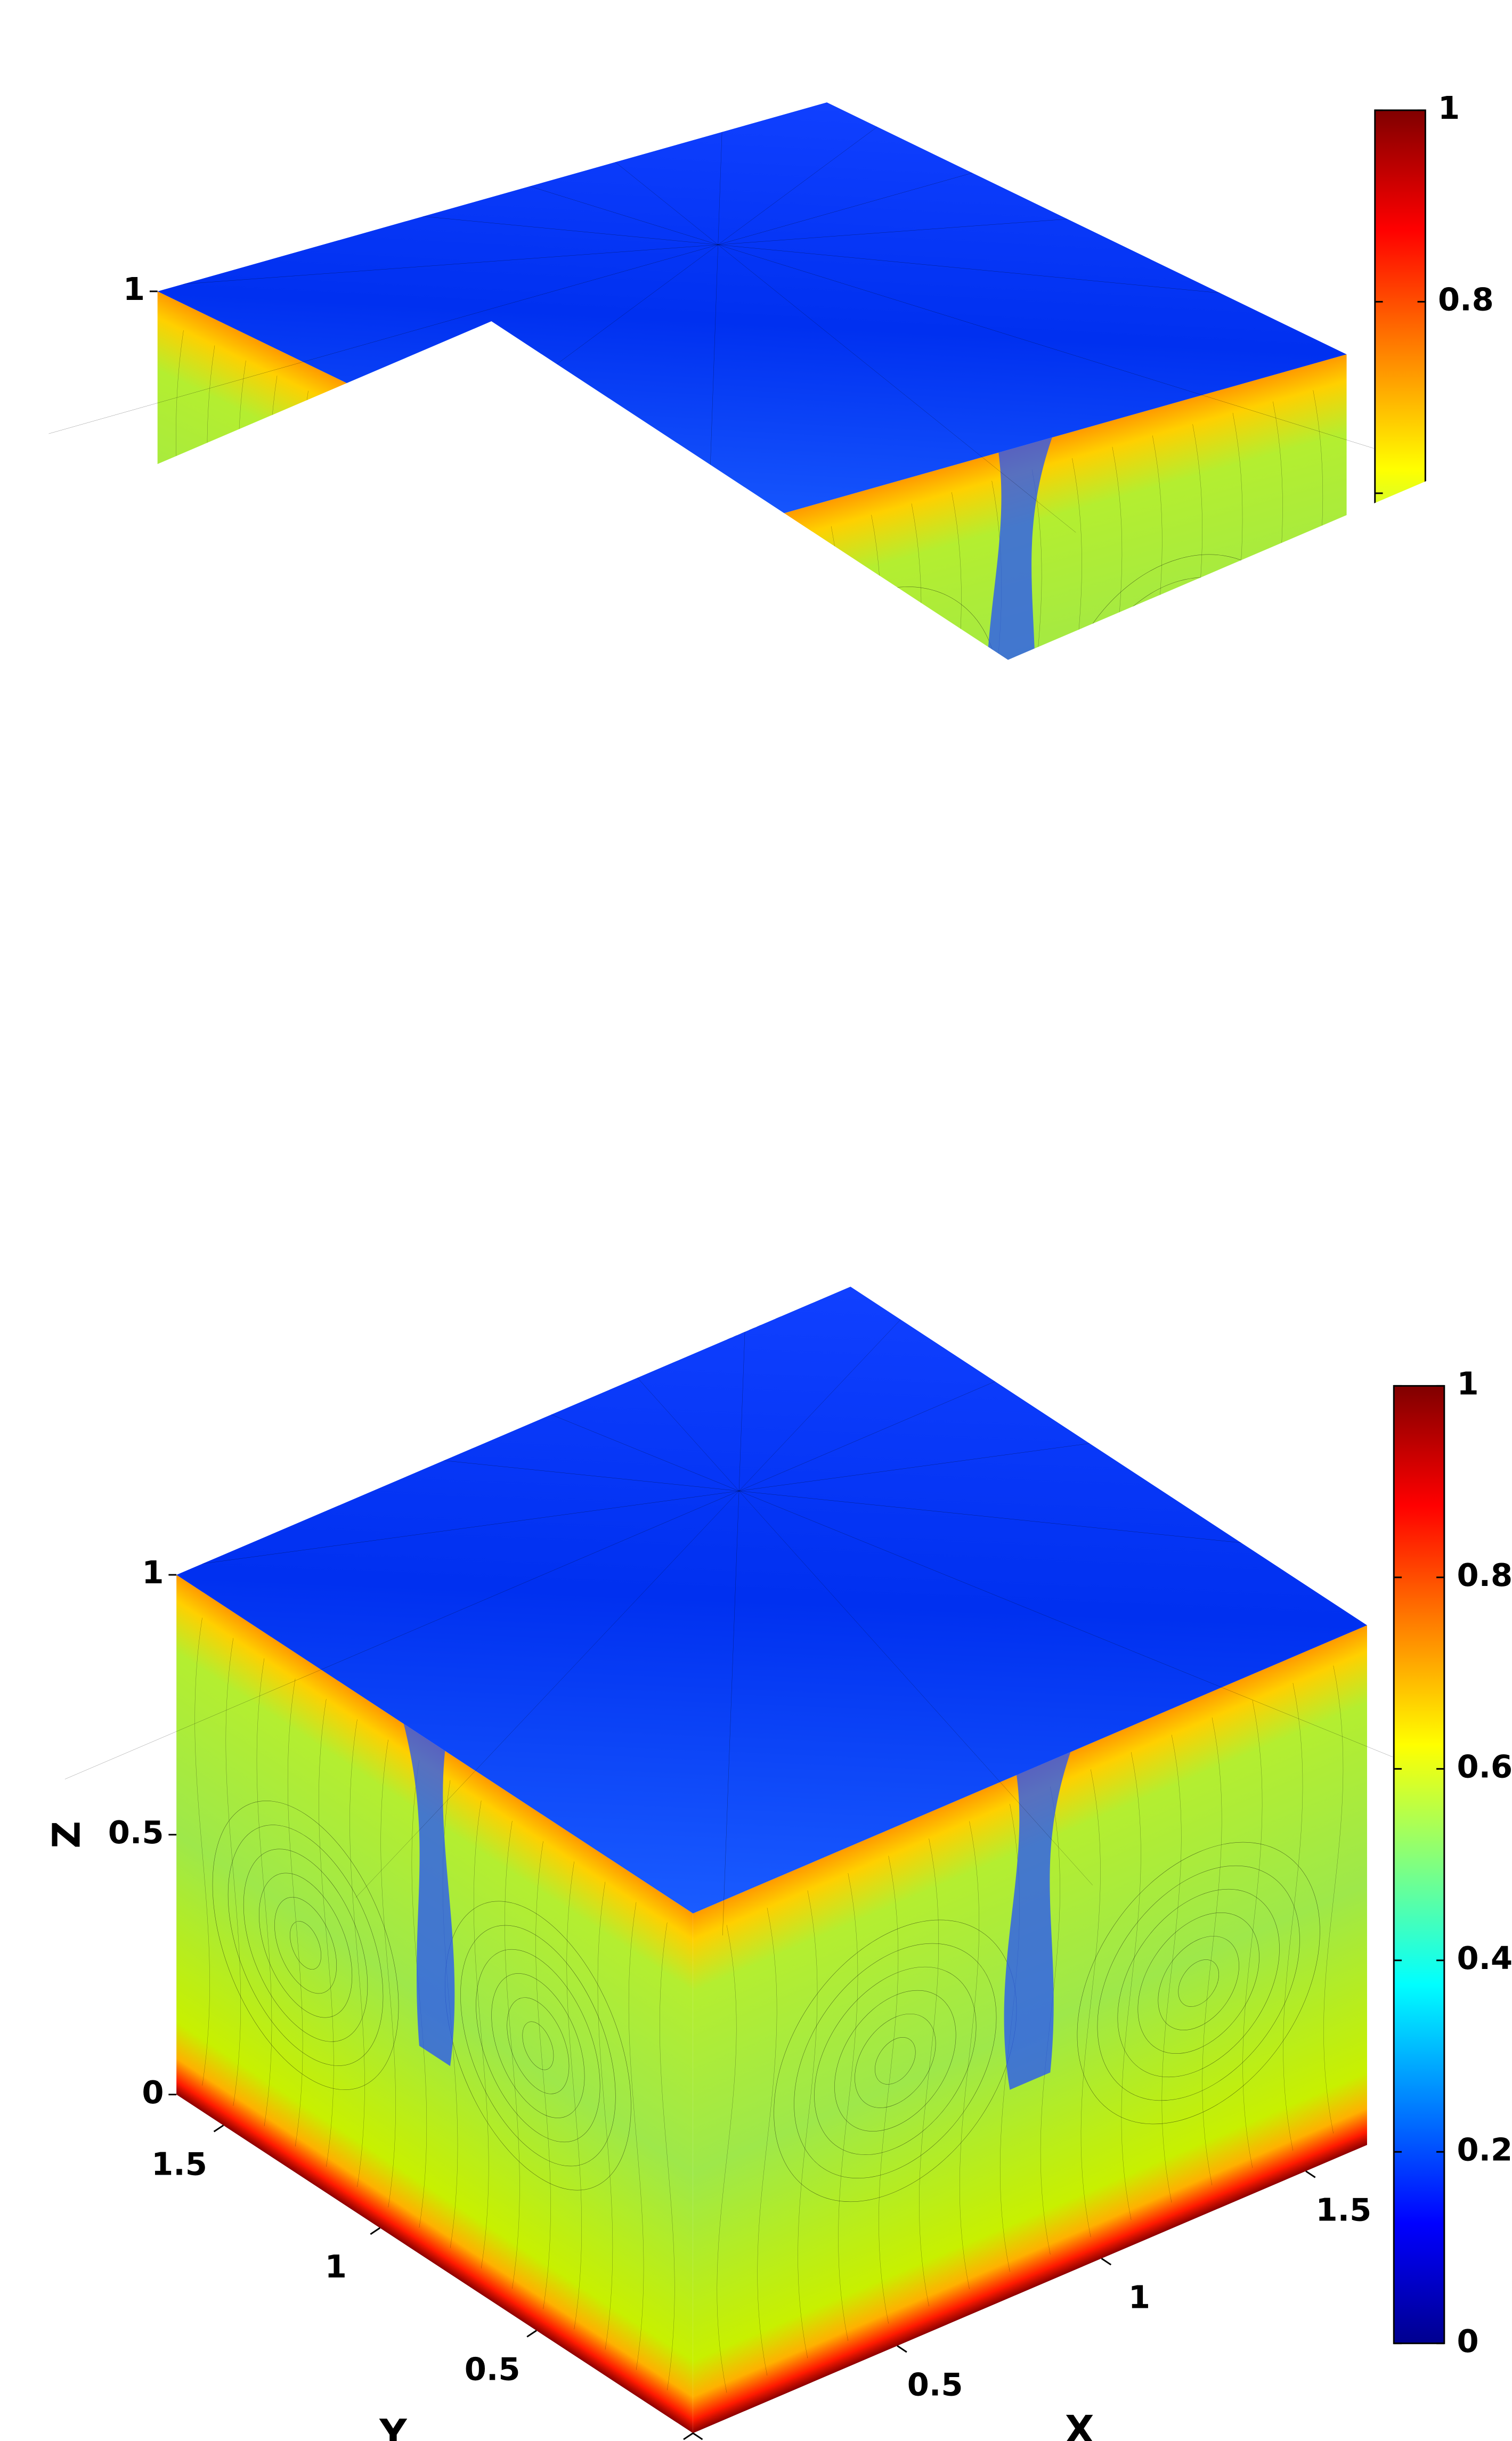  What do you see at coordinates (1139, 2297) in the screenshot?
I see `x-tick-label: 1` at bounding box center [1139, 2297].